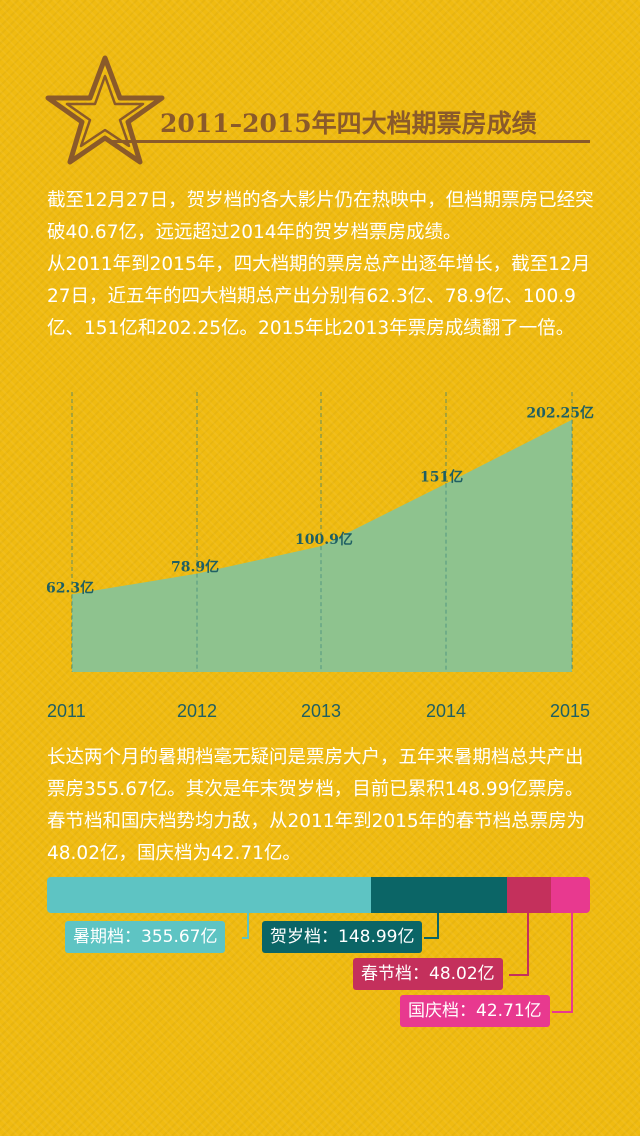 This screenshot has width=640, height=1136. What do you see at coordinates (350, 141) in the screenshot?
I see `title-underline` at bounding box center [350, 141].